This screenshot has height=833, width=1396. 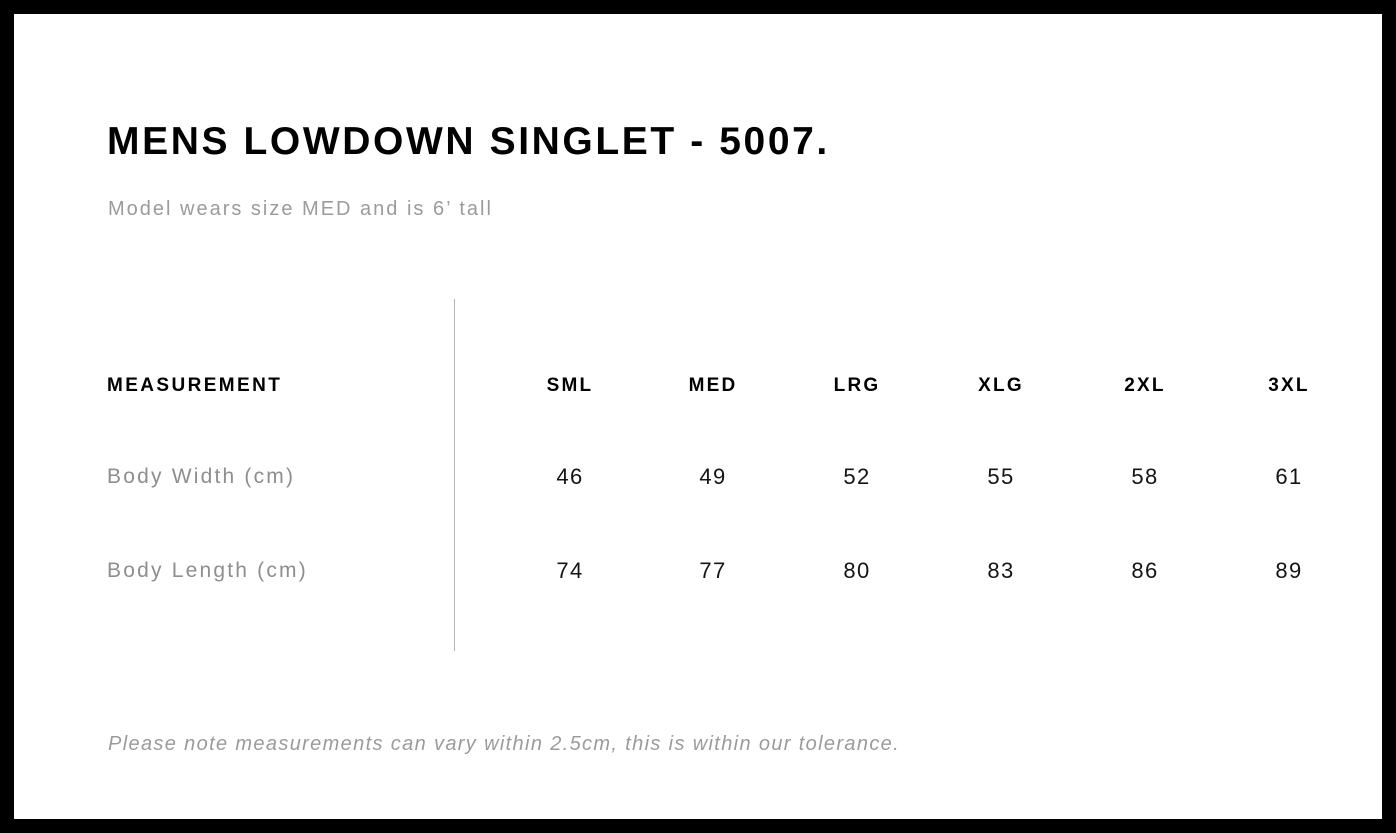 What do you see at coordinates (1145, 385) in the screenshot?
I see `column-header-size-2xl: 2XL` at bounding box center [1145, 385].